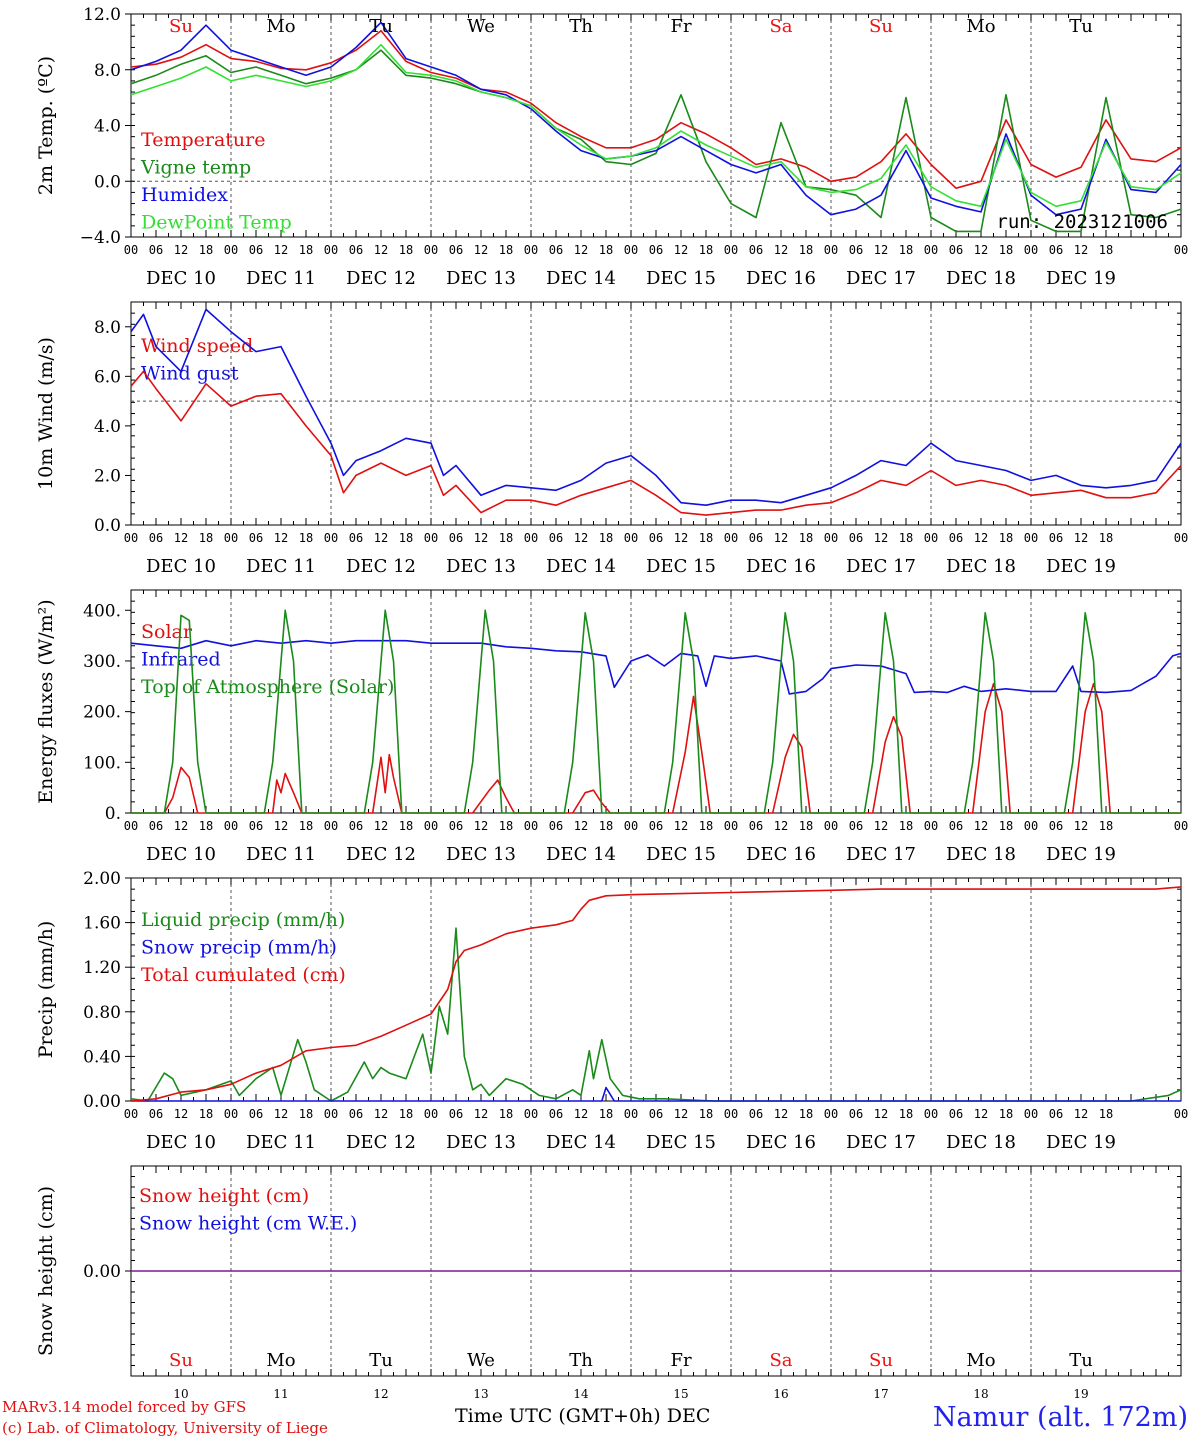  Describe the element at coordinates (680, 1394) in the screenshot. I see `snow-day-number: 15` at that location.